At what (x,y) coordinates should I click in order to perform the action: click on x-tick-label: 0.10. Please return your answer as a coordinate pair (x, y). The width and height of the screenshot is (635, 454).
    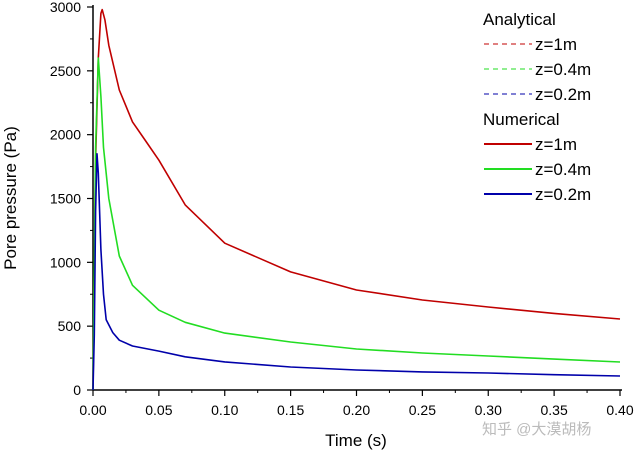
    Looking at the image, I should click on (224, 410).